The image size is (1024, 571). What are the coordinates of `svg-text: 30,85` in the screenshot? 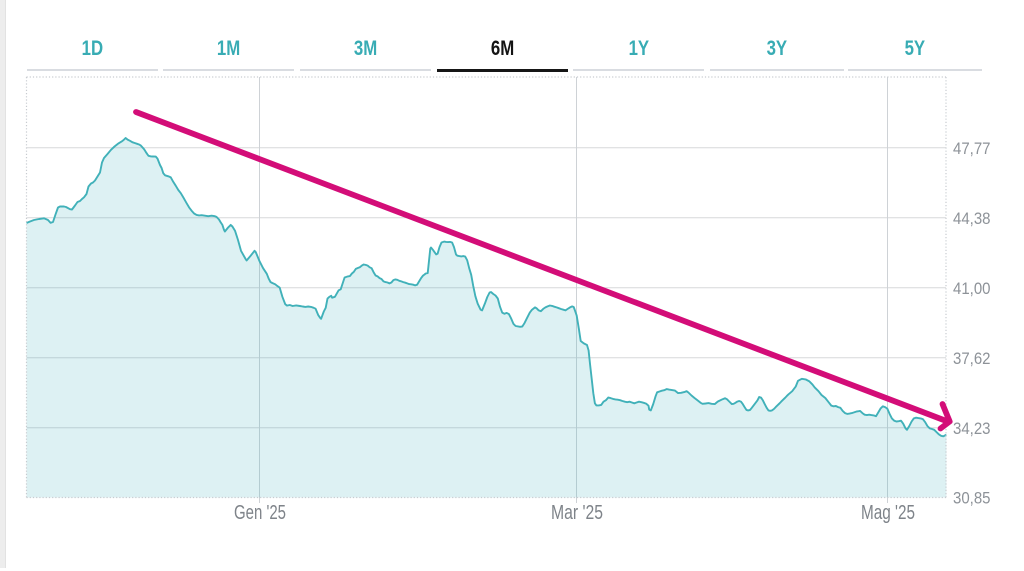 It's located at (972, 499).